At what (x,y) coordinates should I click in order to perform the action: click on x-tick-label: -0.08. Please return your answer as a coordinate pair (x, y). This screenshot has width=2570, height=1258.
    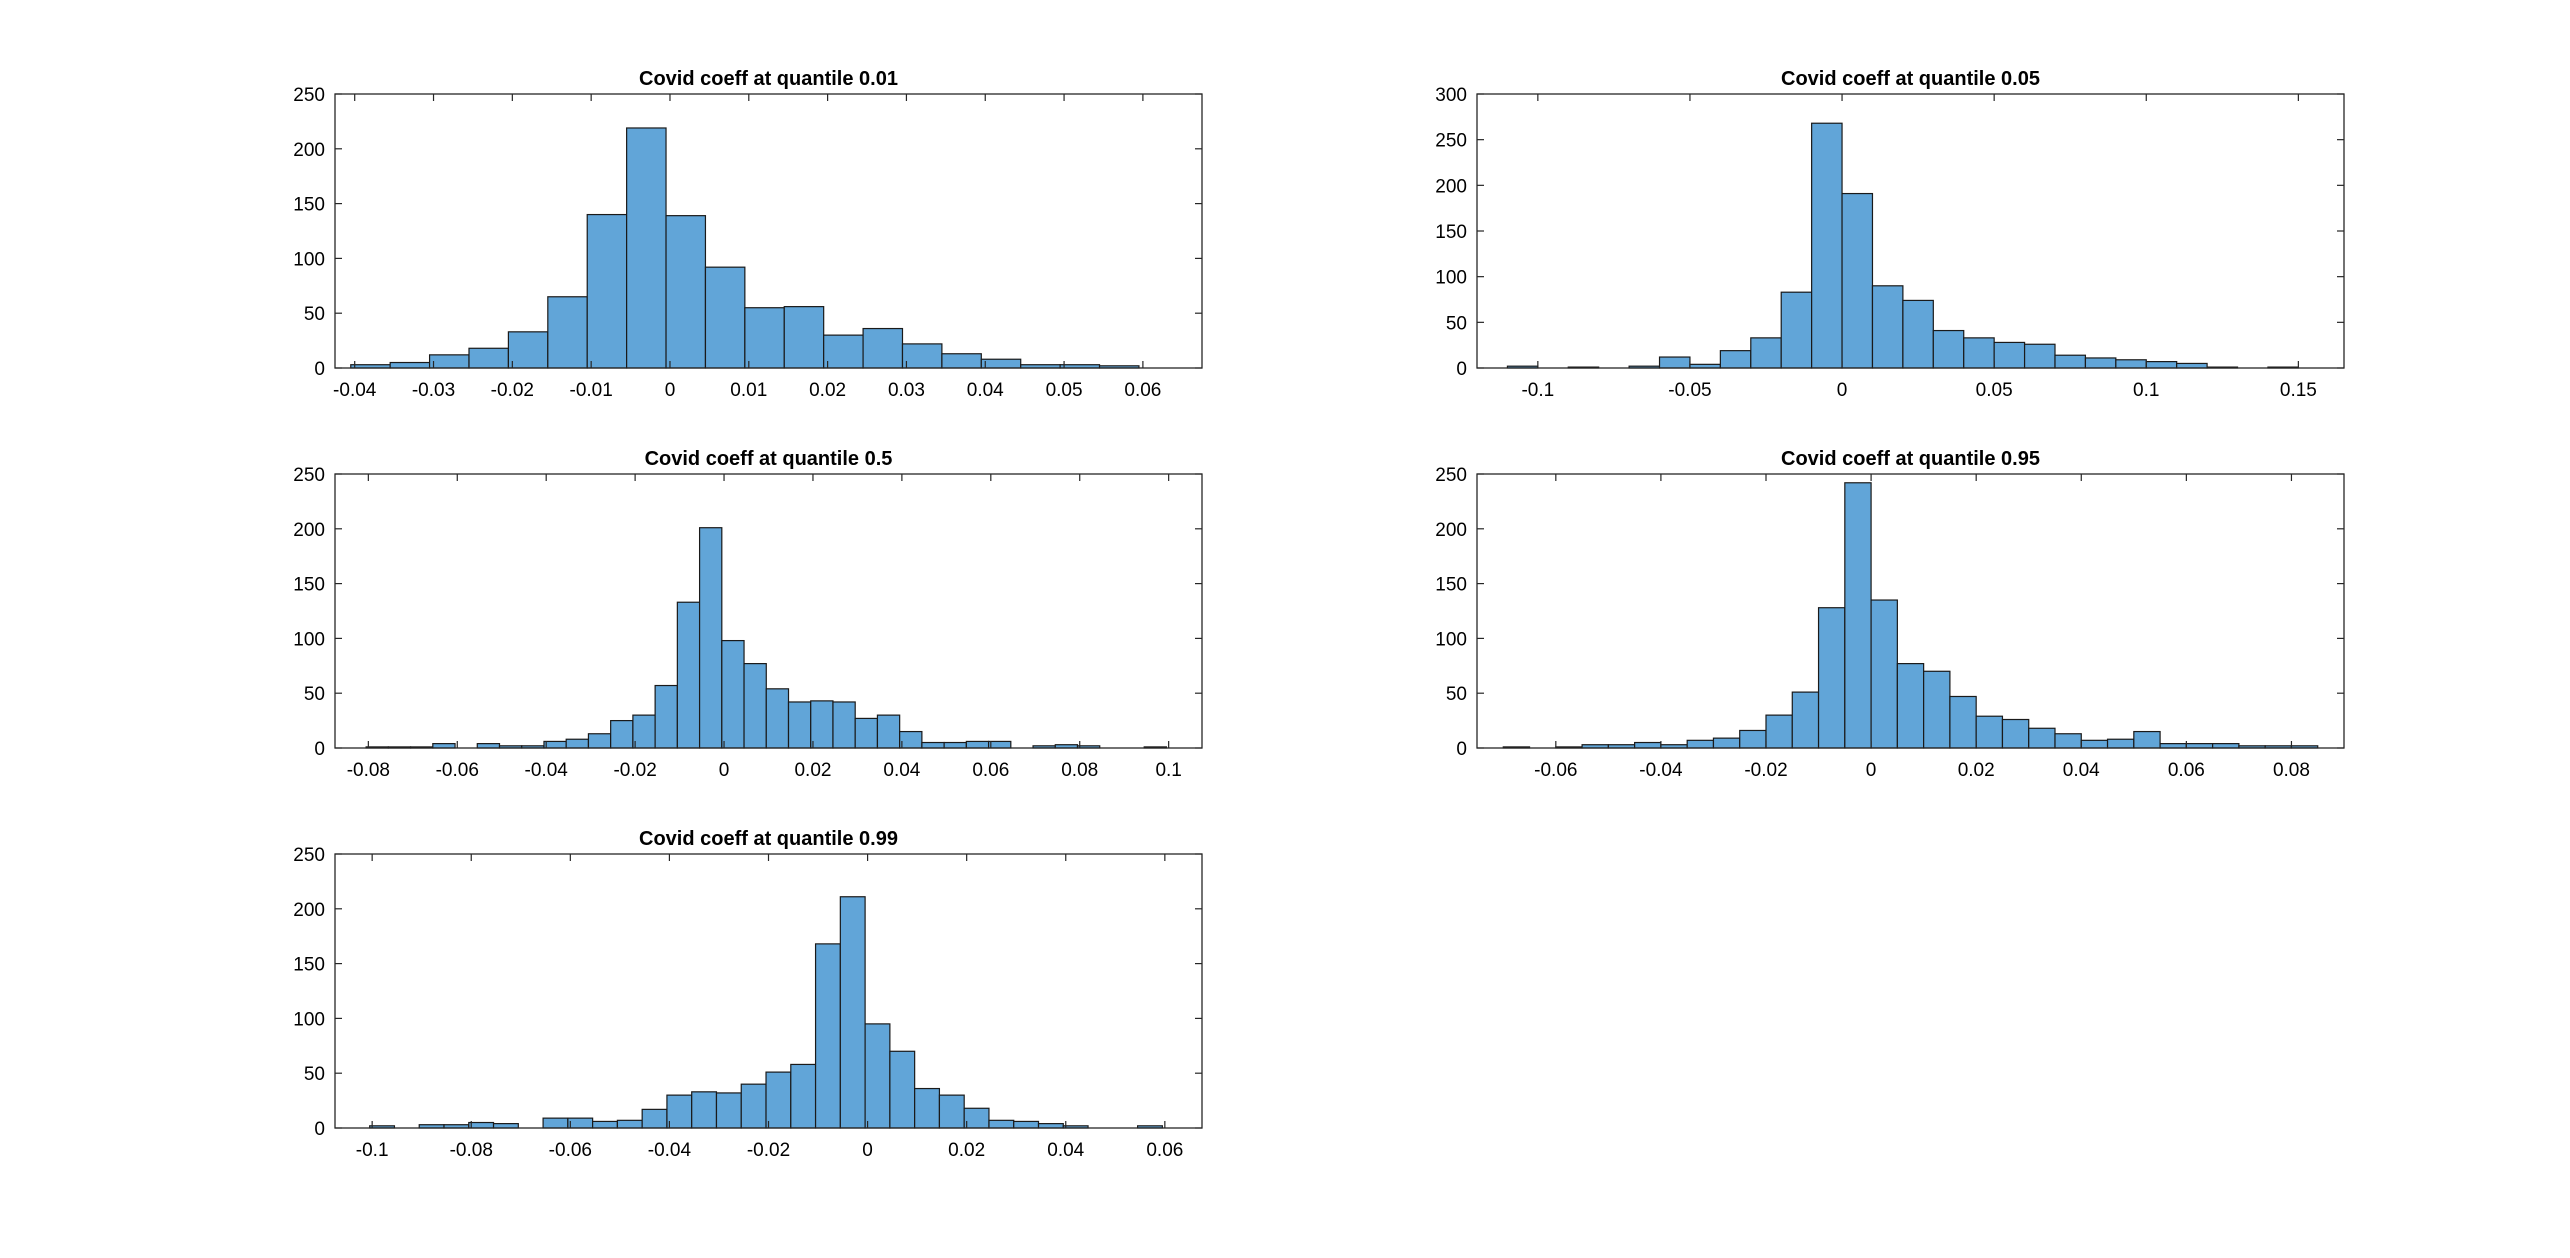
    Looking at the image, I should click on (368, 770).